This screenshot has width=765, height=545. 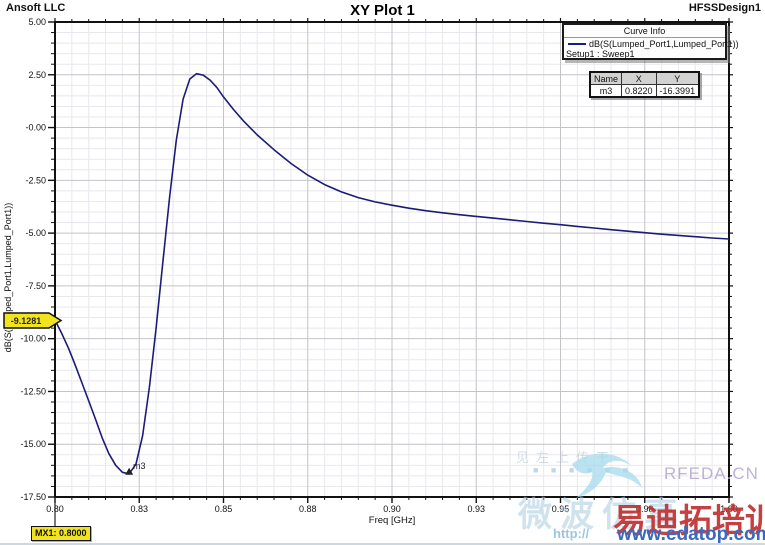 What do you see at coordinates (561, 509) in the screenshot?
I see `x-tick-label: 0.95` at bounding box center [561, 509].